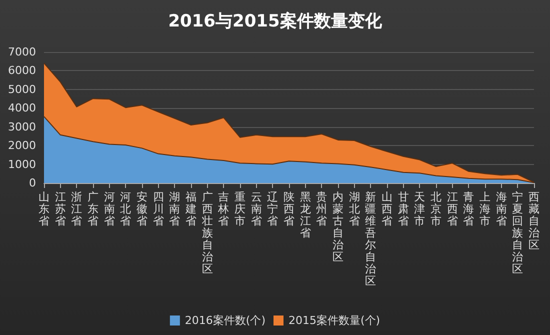 The height and width of the screenshot is (335, 550). What do you see at coordinates (452, 209) in the screenshot?
I see `x-tick-label: 江西省` at bounding box center [452, 209].